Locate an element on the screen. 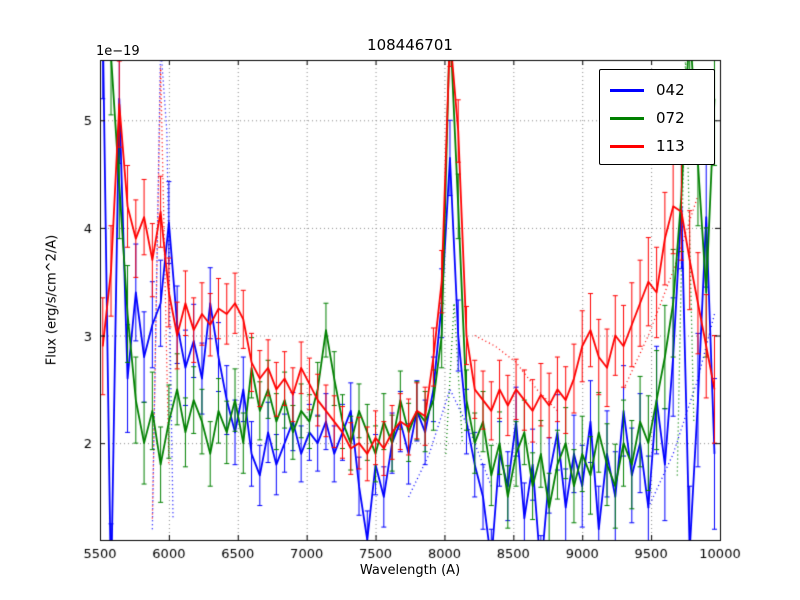 Image resolution: width=800 pixels, height=600 pixels. legend-entry-1: 042 is located at coordinates (657, 90).